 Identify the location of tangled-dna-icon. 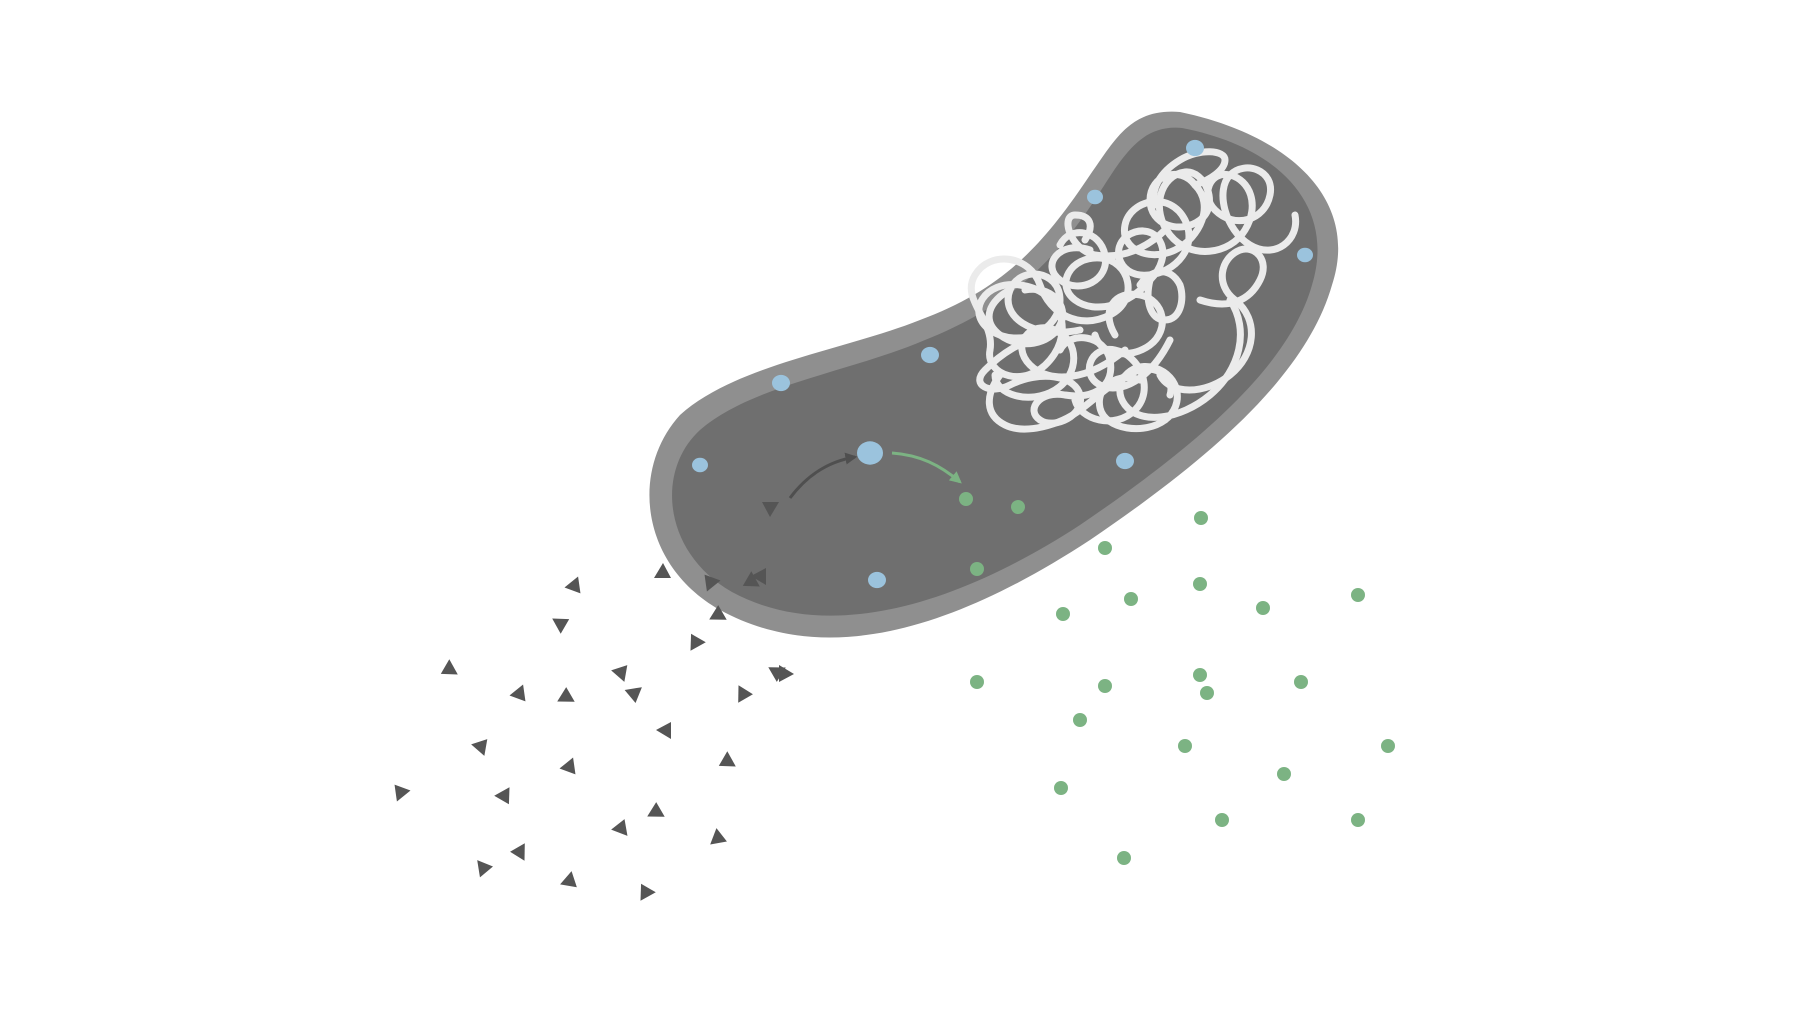
(1133, 290).